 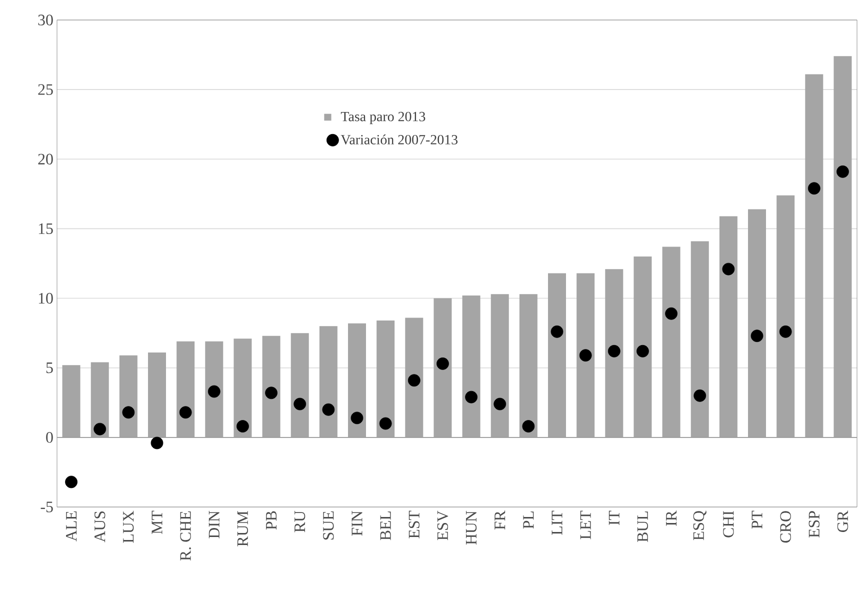 I want to click on x-tick-label: R. CHE, so click(x=185, y=536).